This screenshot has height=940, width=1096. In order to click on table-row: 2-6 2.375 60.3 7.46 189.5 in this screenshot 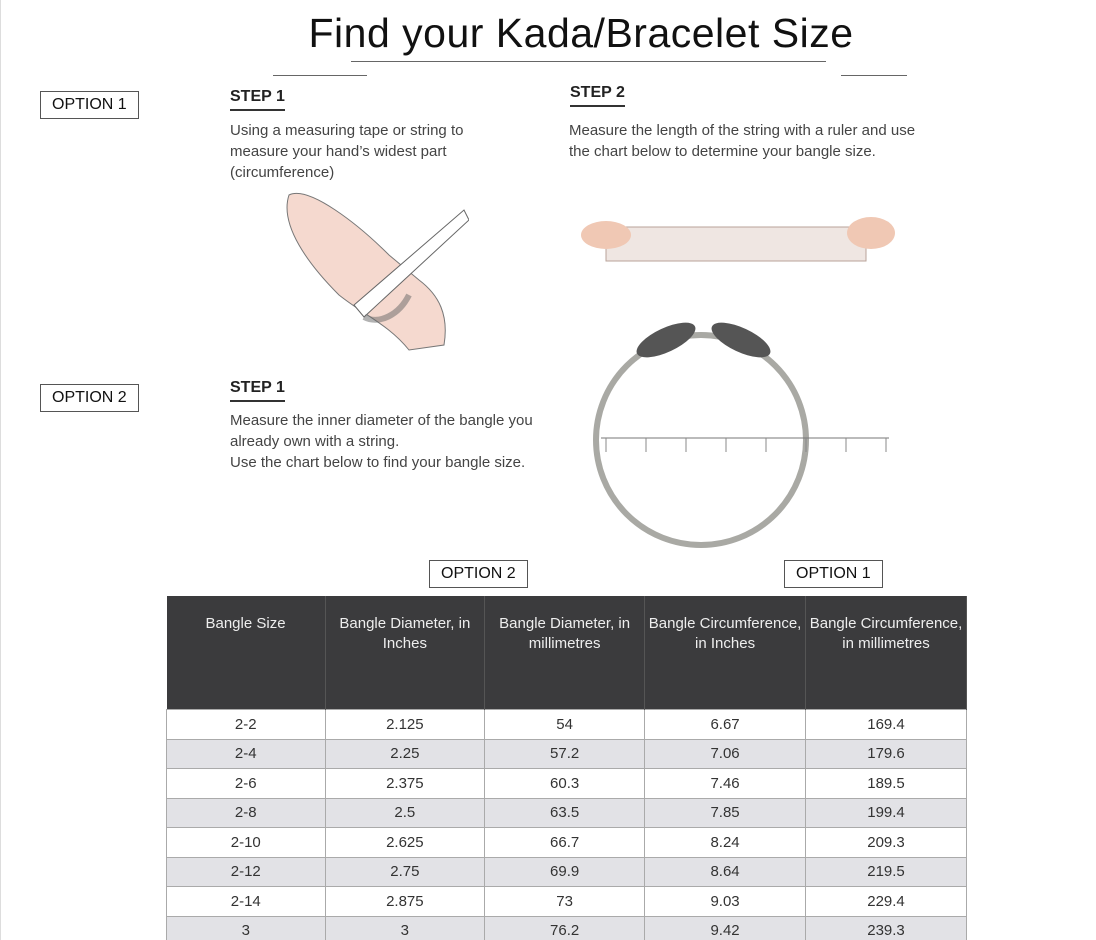, I will do `click(566, 783)`.